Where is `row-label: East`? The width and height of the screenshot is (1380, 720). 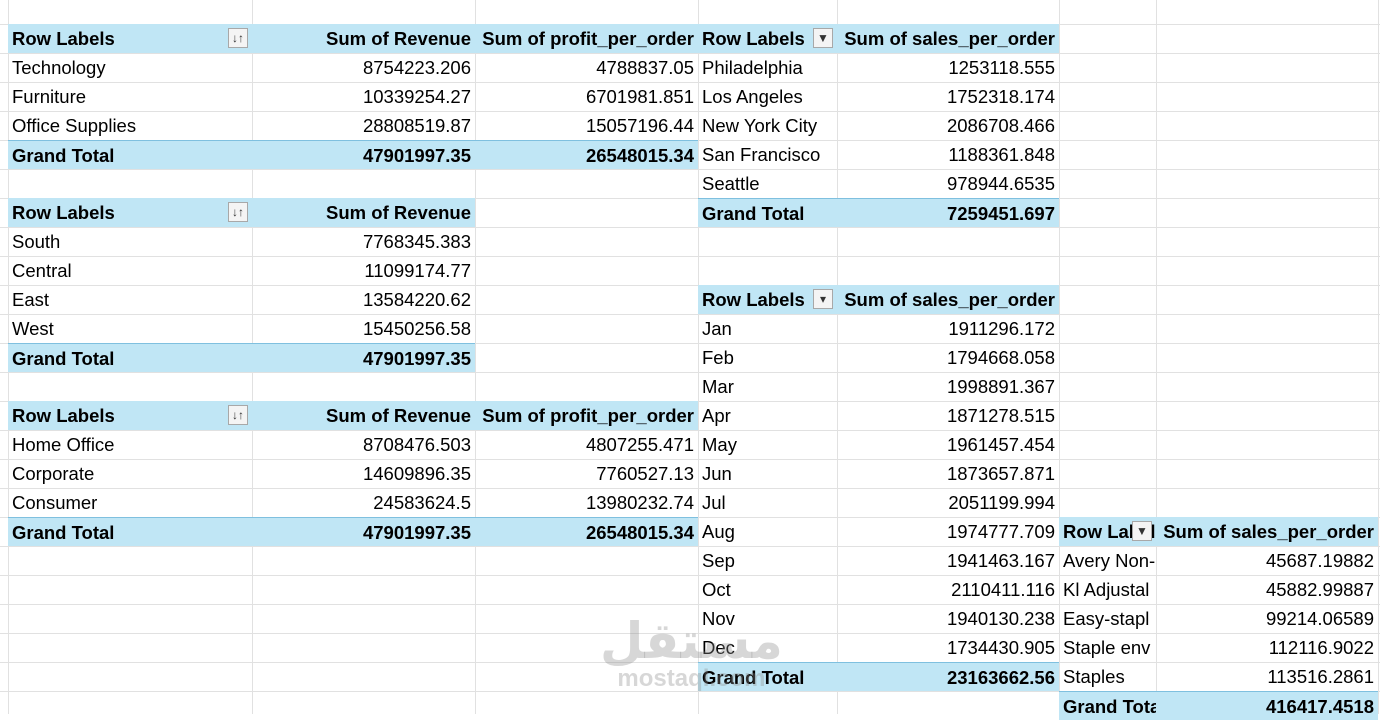
row-label: East is located at coordinates (31, 299).